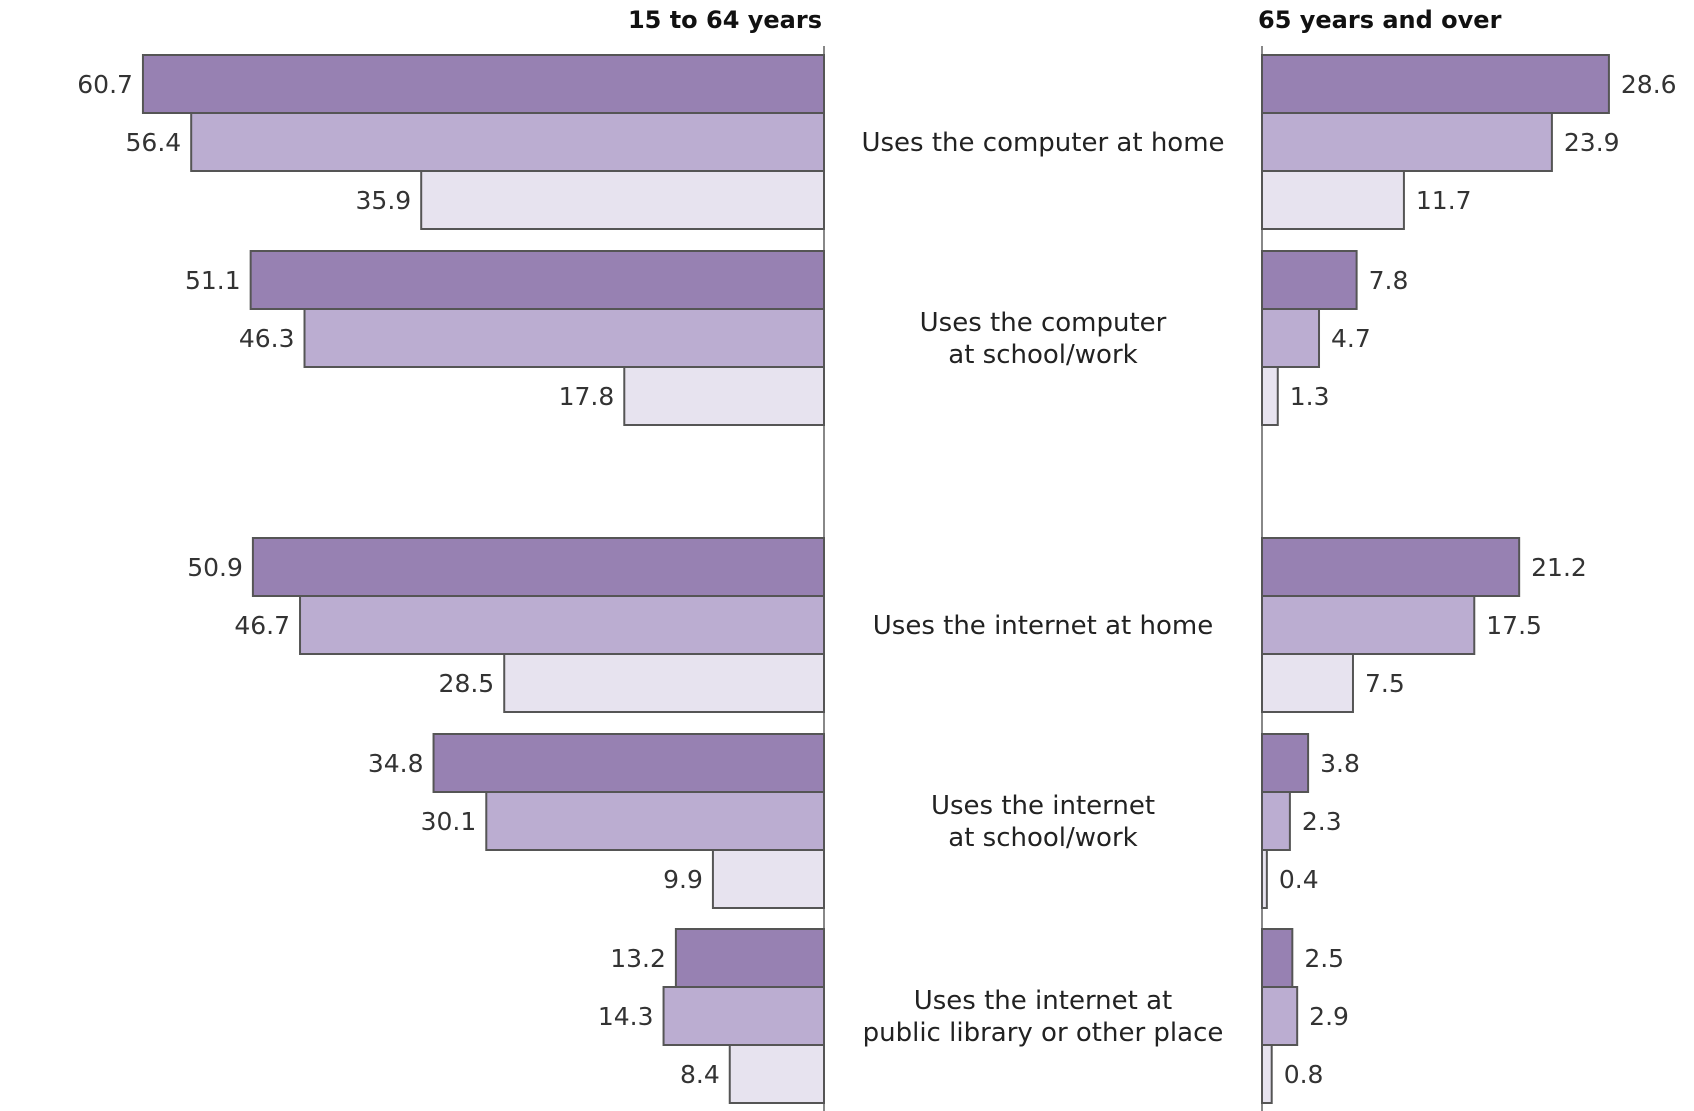 This screenshot has height=1111, width=1694. I want to click on bar-left-c4-s1, so click(744, 1016).